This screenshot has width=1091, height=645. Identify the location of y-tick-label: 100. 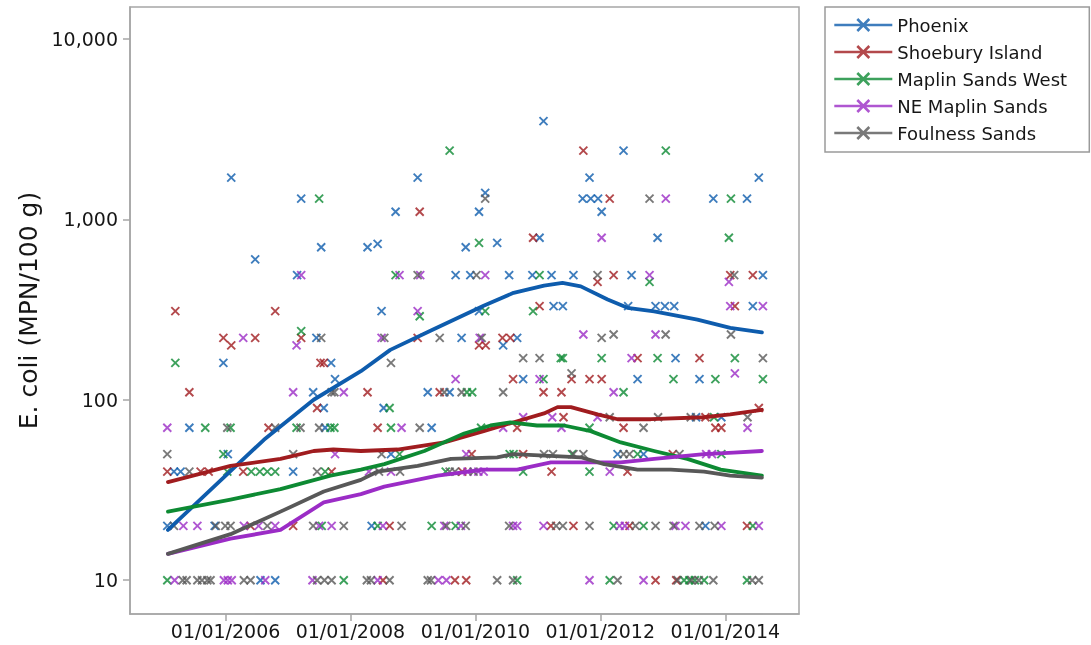
(99, 399).